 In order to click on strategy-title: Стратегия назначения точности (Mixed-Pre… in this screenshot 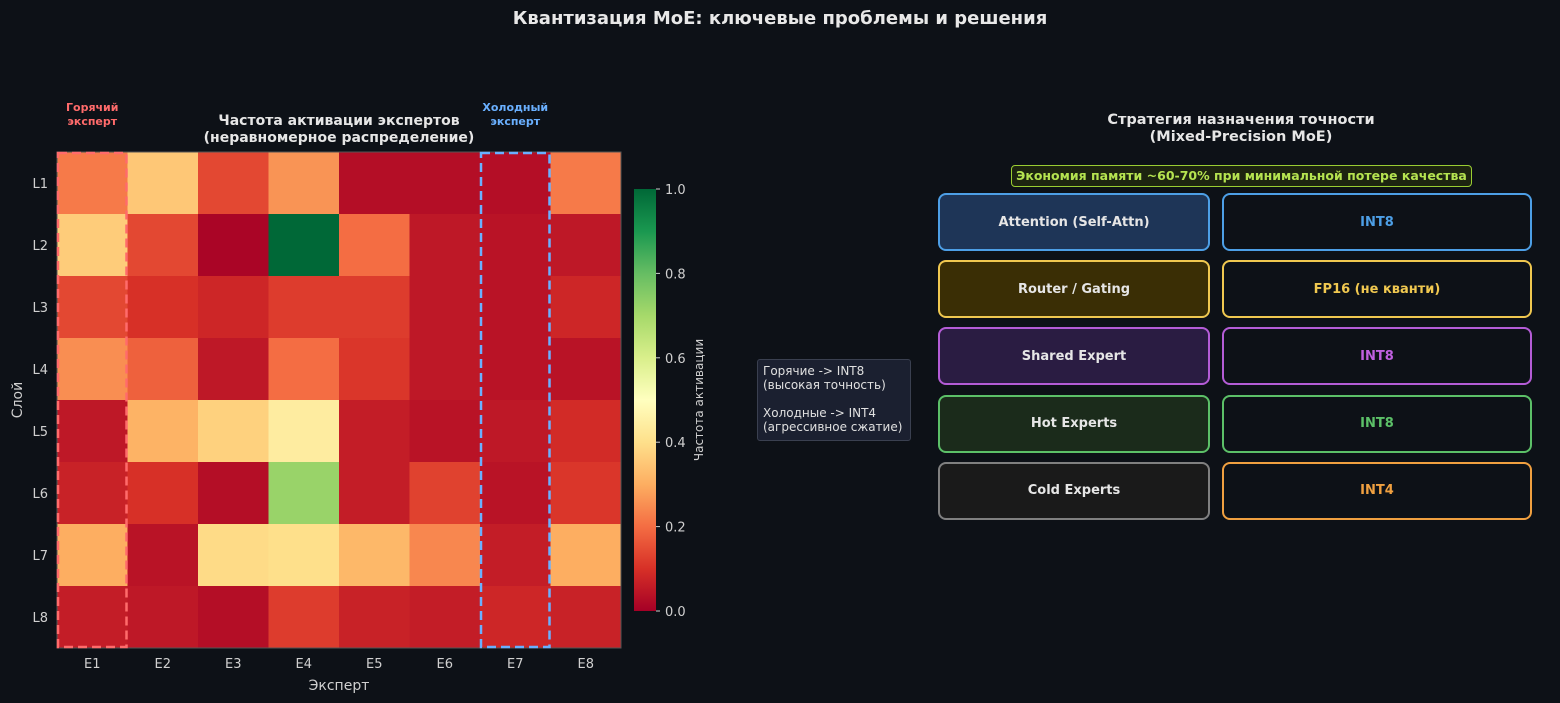, I will do `click(1241, 129)`.